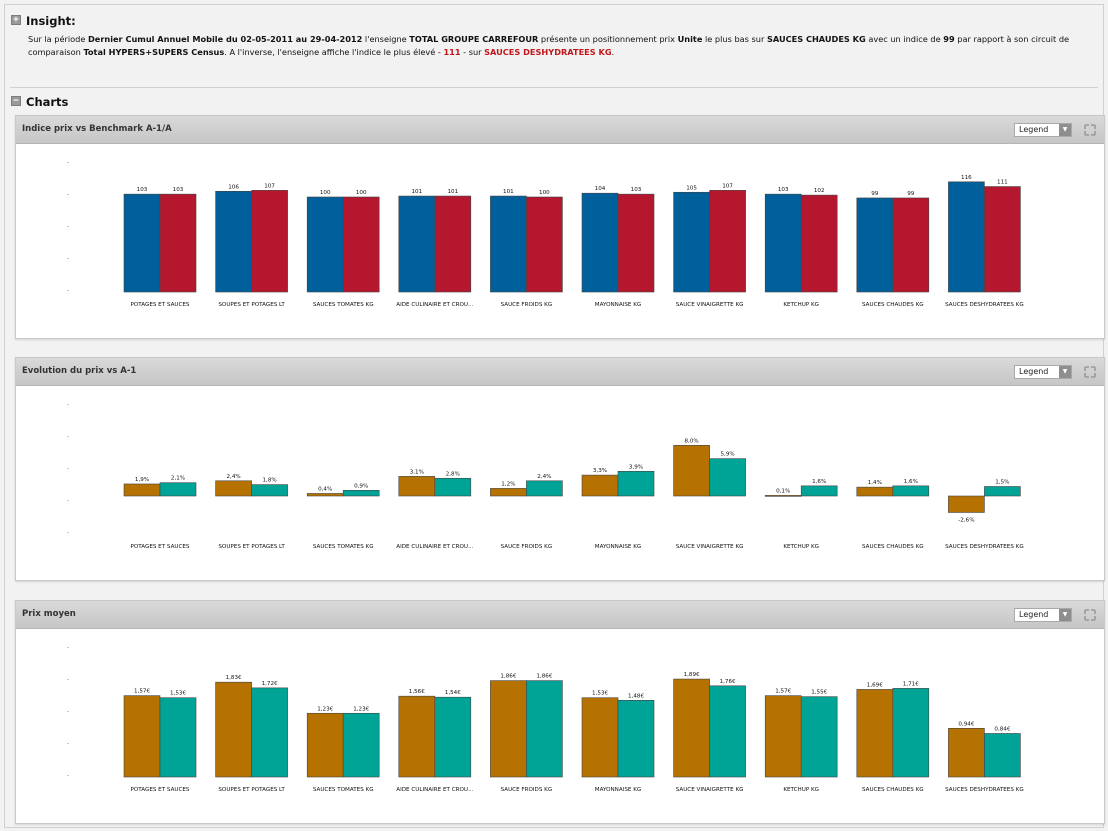 This screenshot has width=1108, height=831. What do you see at coordinates (16, 101) in the screenshot?
I see `collapse-charts-icon: −` at bounding box center [16, 101].